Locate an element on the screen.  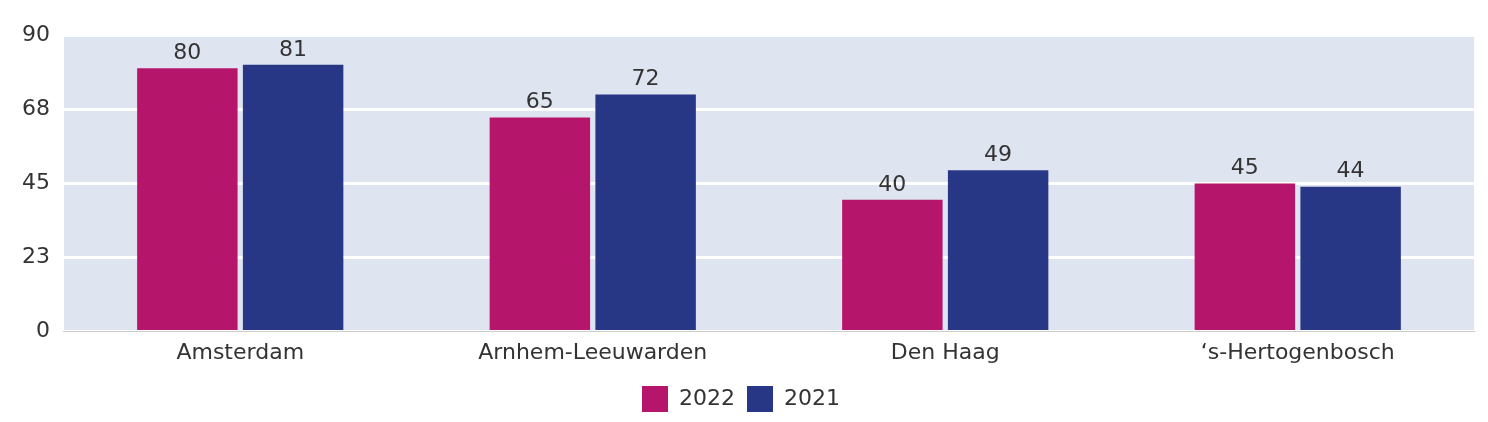
legend-label: 2022 is located at coordinates (707, 397).